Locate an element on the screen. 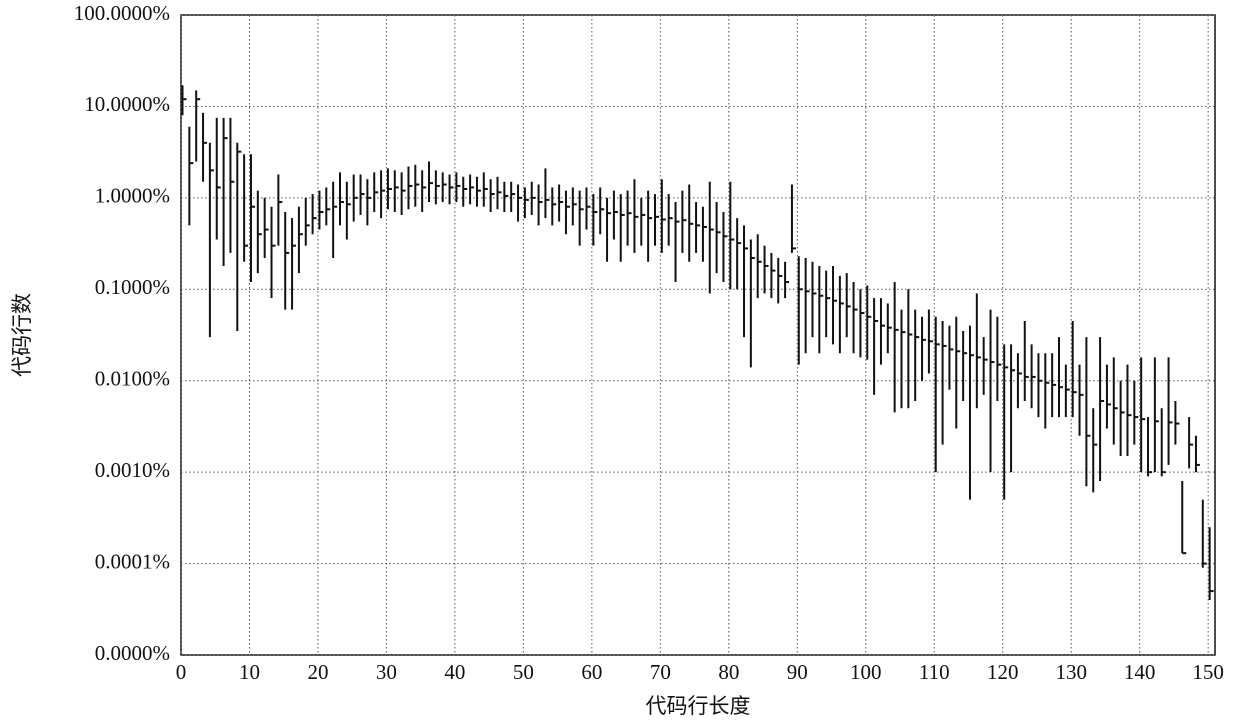  x-tick-label: 100 is located at coordinates (866, 672).